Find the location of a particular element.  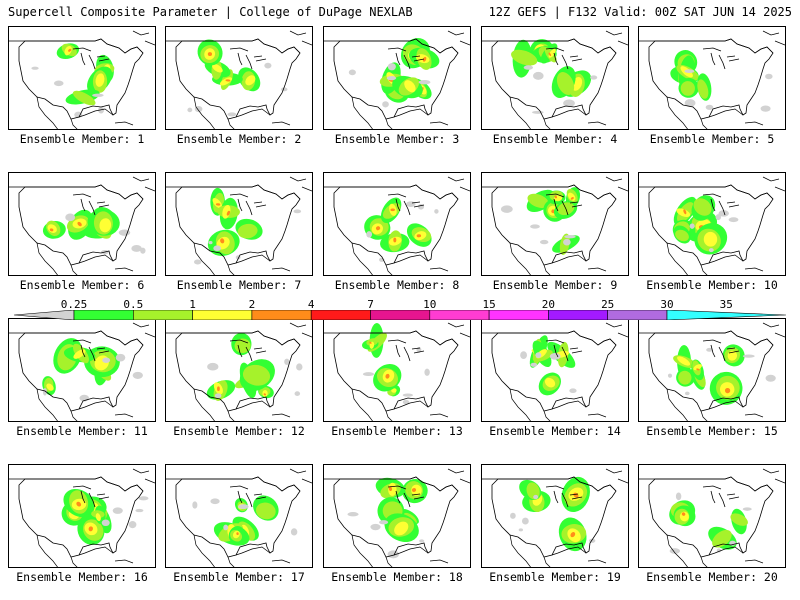

colorbar-tick-label: 2 is located at coordinates (252, 304).